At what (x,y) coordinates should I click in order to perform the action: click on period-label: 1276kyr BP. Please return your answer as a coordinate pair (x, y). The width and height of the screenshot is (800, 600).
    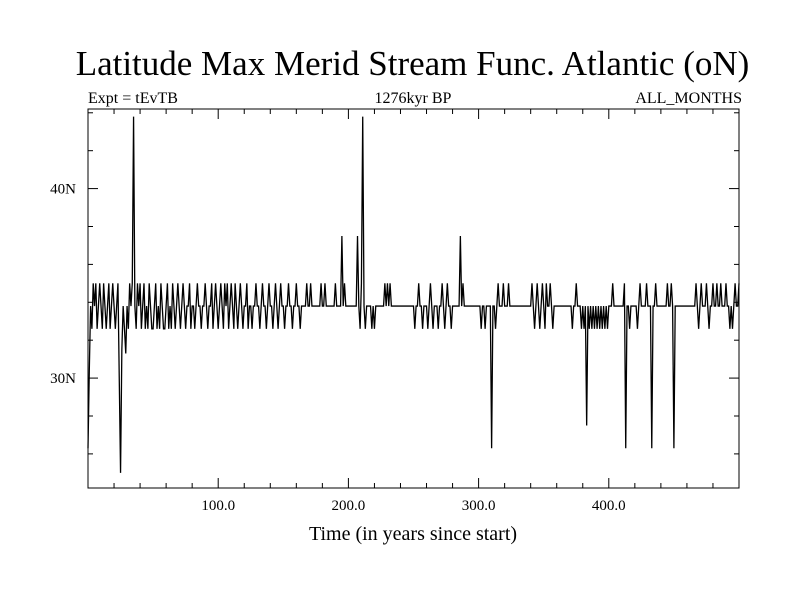
    Looking at the image, I should click on (413, 98).